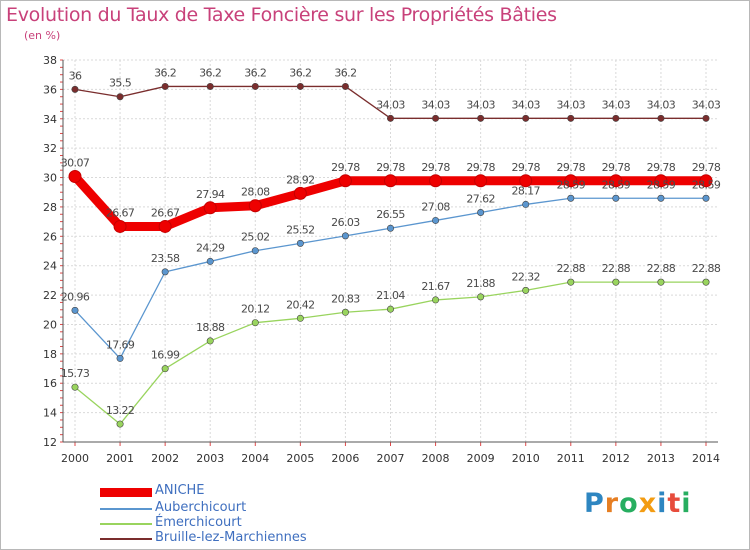  I want to click on x-tick-label: 2002, so click(165, 458).